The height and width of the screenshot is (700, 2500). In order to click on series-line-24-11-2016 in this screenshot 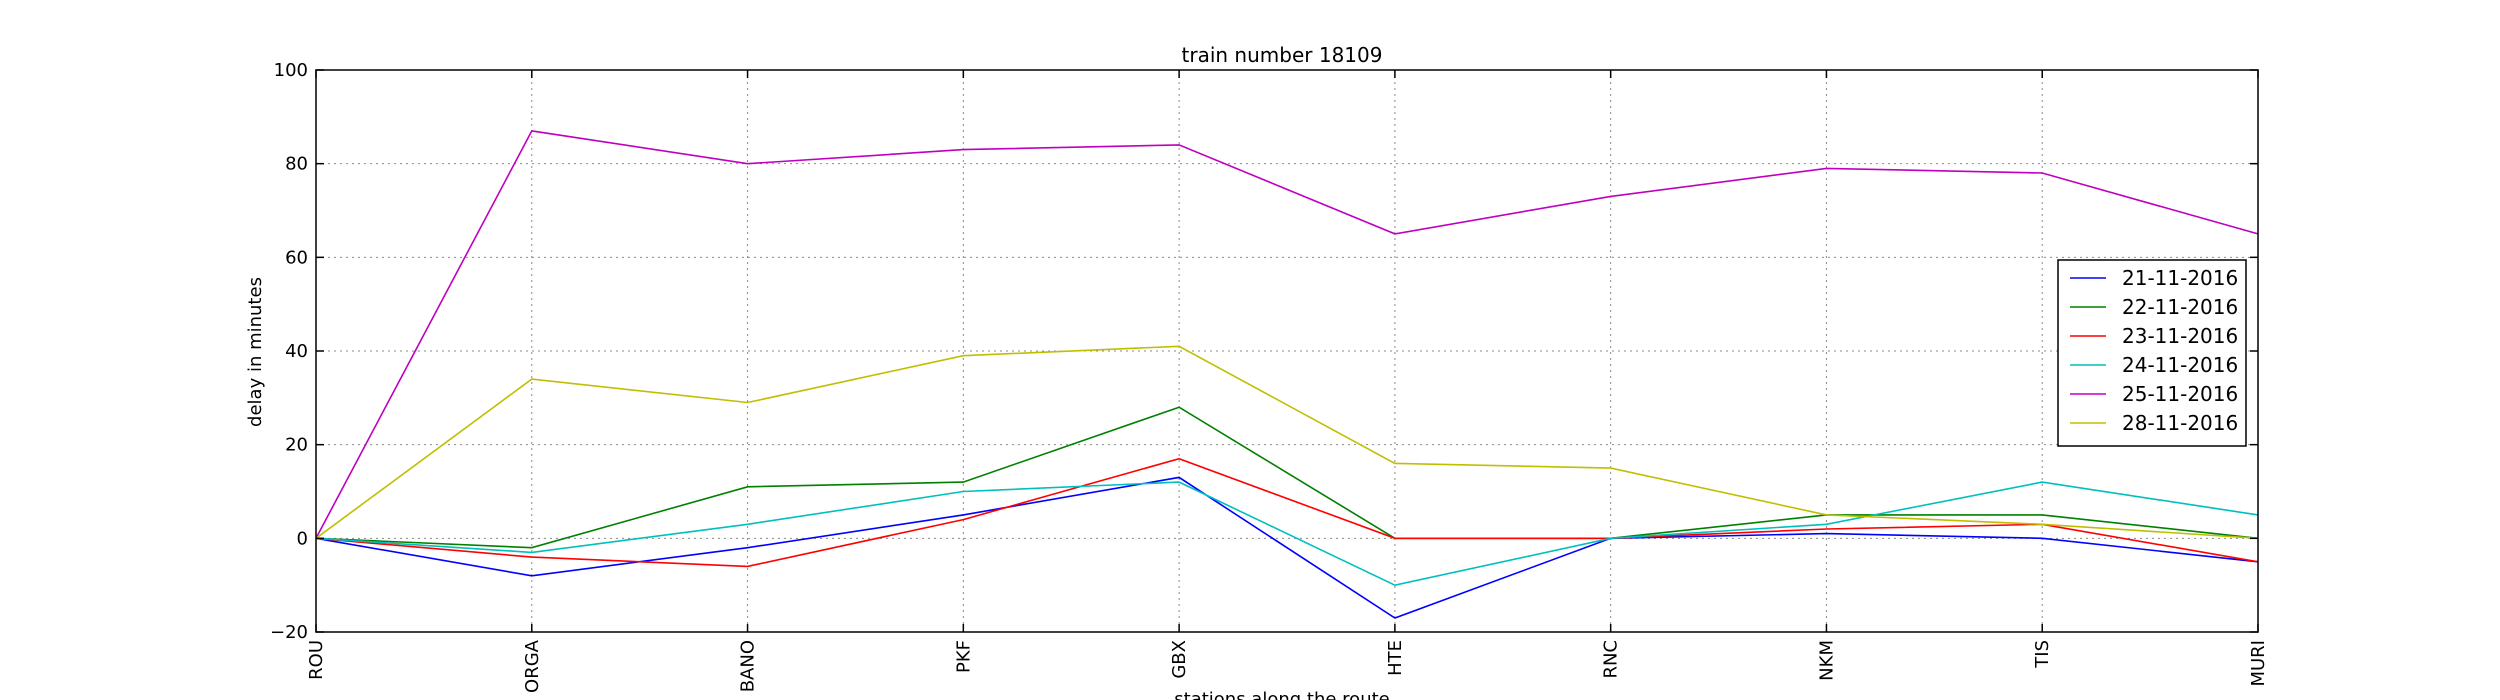, I will do `click(1287, 534)`.